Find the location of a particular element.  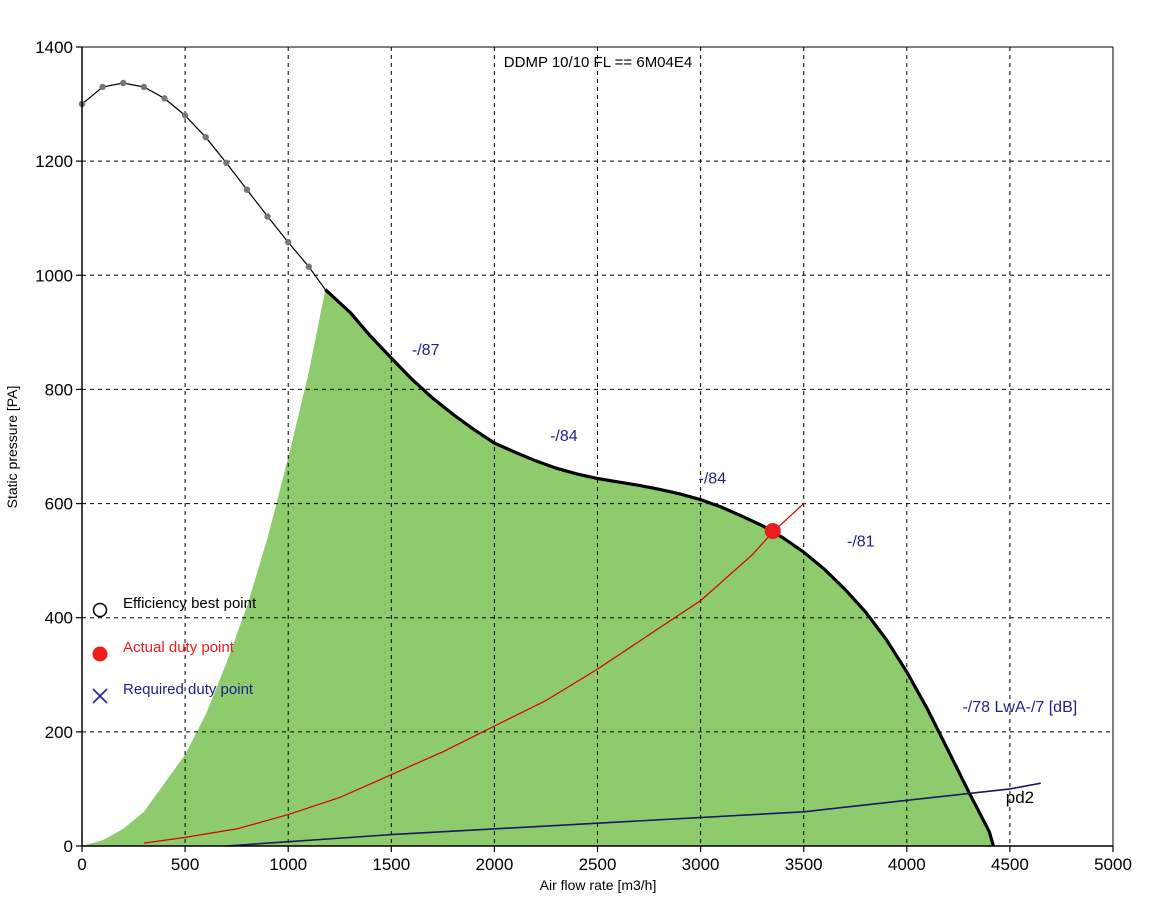

legend-label-1: Actual duty point is located at coordinates (179, 647).